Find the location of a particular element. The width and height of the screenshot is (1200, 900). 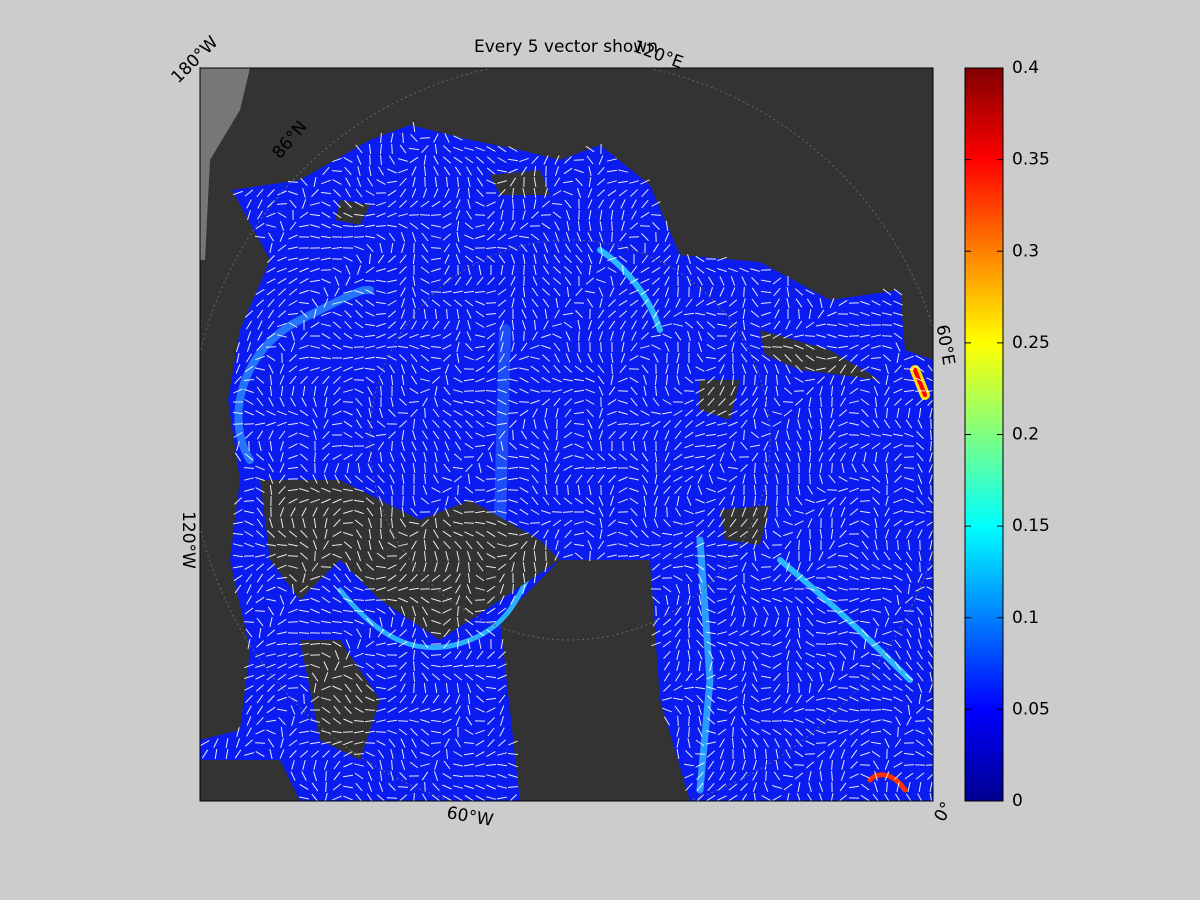

tick-label: 0 is located at coordinates (1017, 801).